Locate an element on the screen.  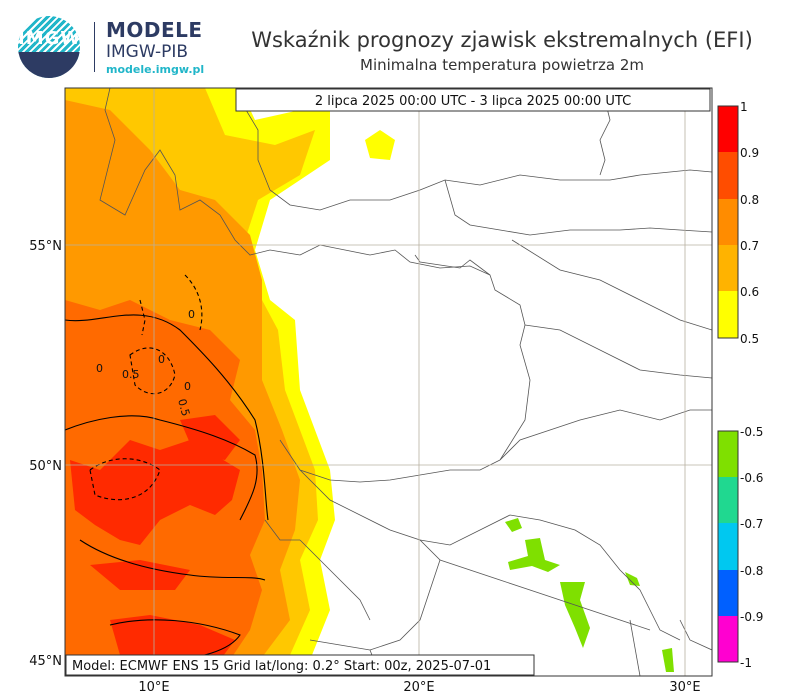
colorbar-label: 0.5 is located at coordinates (749, 339).